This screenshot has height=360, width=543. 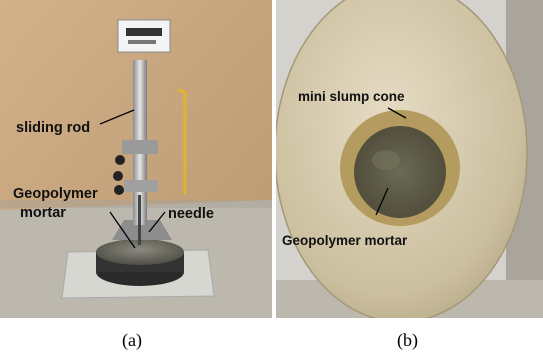 I want to click on label-needle: needle, so click(x=191, y=214).